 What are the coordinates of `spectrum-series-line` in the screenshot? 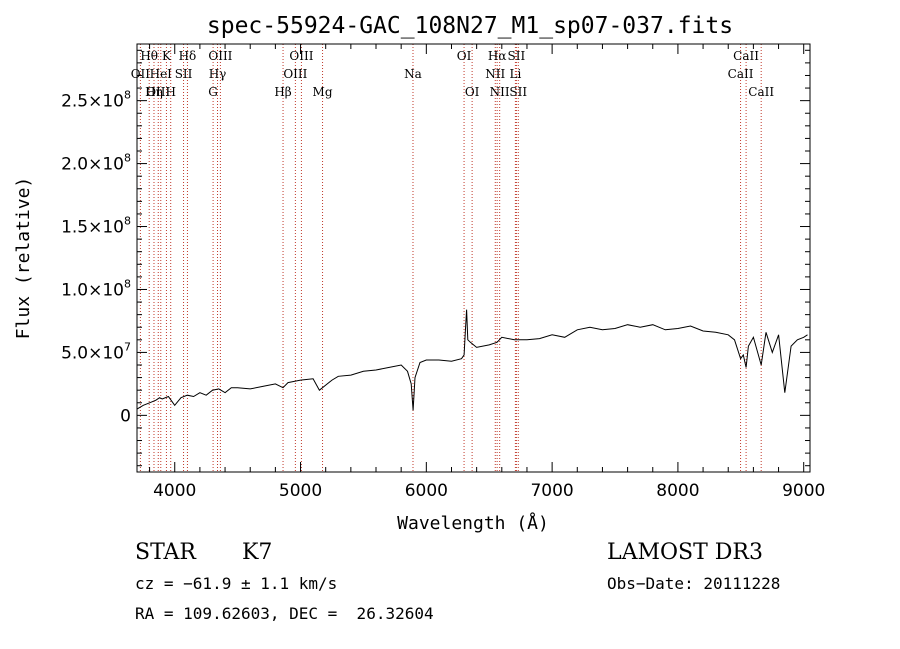 It's located at (472, 360).